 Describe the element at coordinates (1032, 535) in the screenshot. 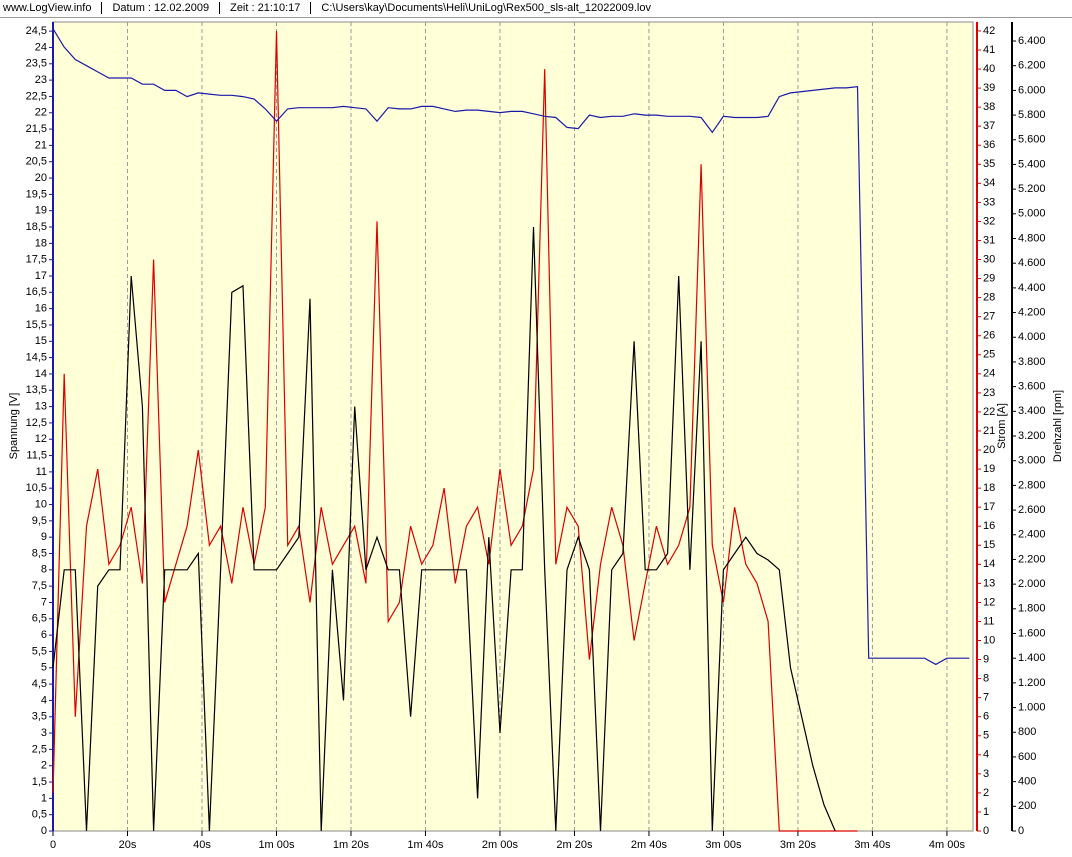

I see `y-tick-label: 2.400` at that location.